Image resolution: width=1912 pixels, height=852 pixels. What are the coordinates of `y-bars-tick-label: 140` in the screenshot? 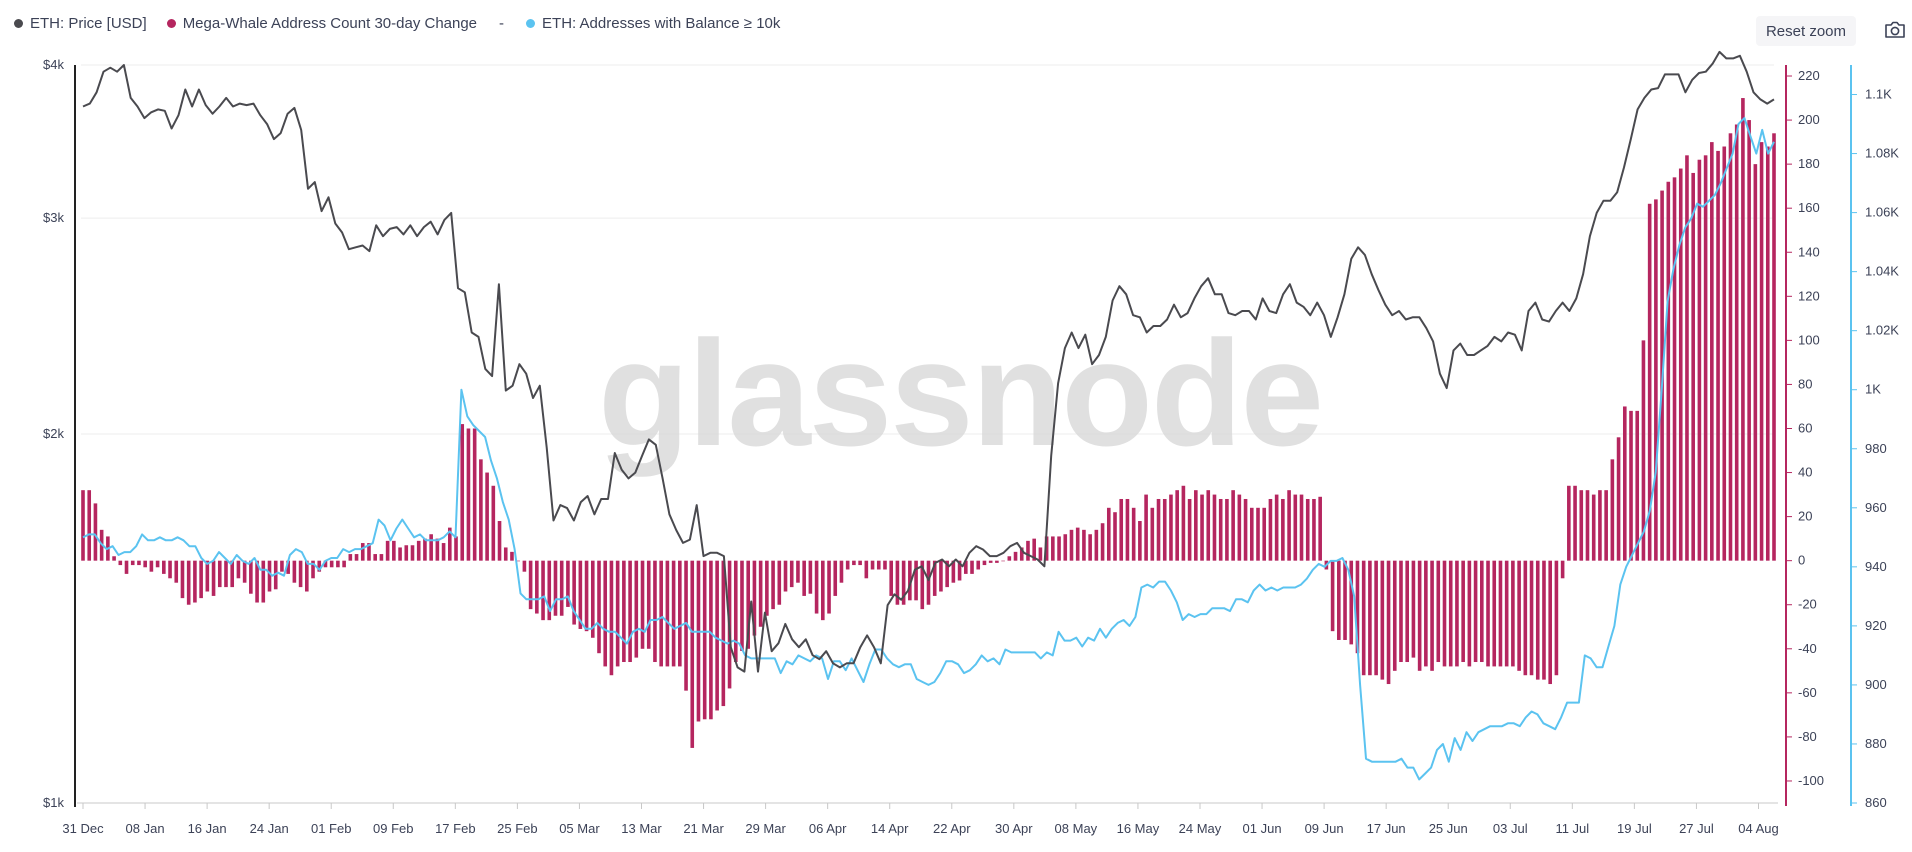 It's located at (1809, 251).